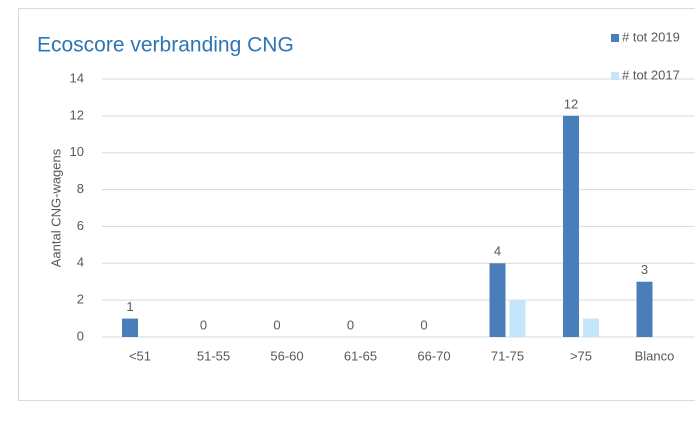 The width and height of the screenshot is (695, 421). I want to click on data-label: 3, so click(644, 269).